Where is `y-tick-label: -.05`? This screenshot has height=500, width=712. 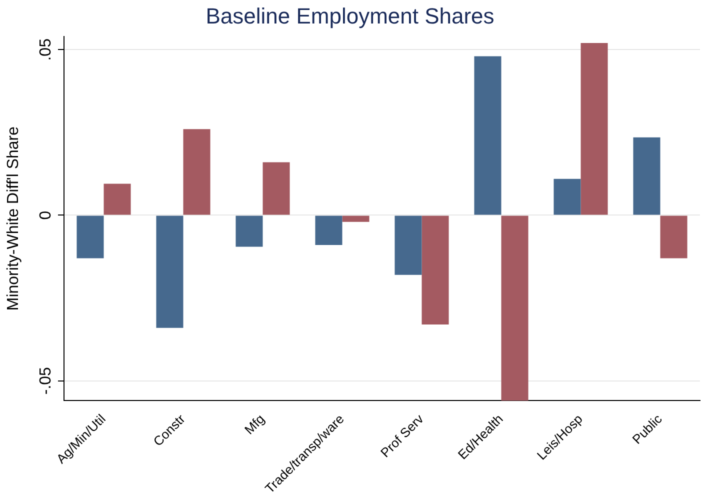 y-tick-label: -.05 is located at coordinates (45, 380).